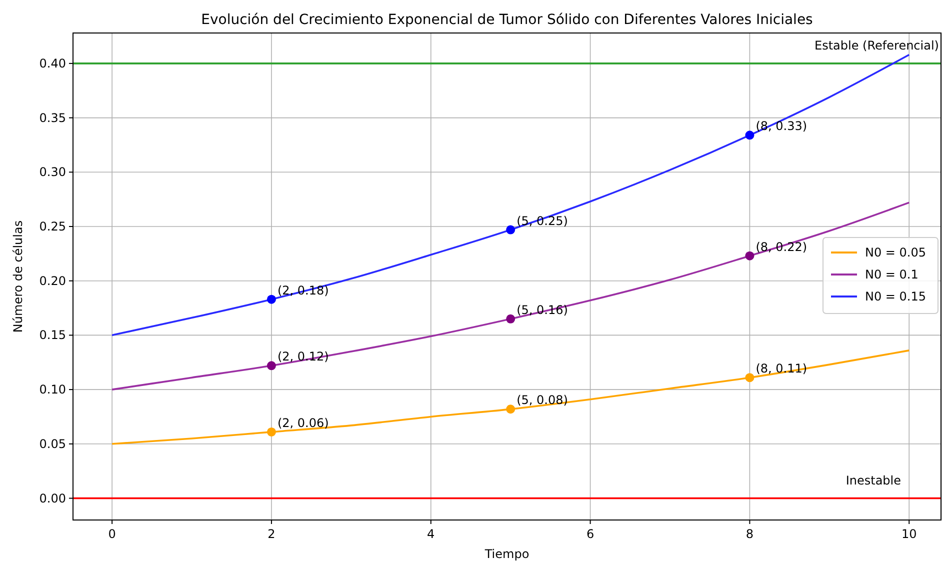  What do you see at coordinates (750, 534) in the screenshot?
I see `x-tick-label: 8` at bounding box center [750, 534].